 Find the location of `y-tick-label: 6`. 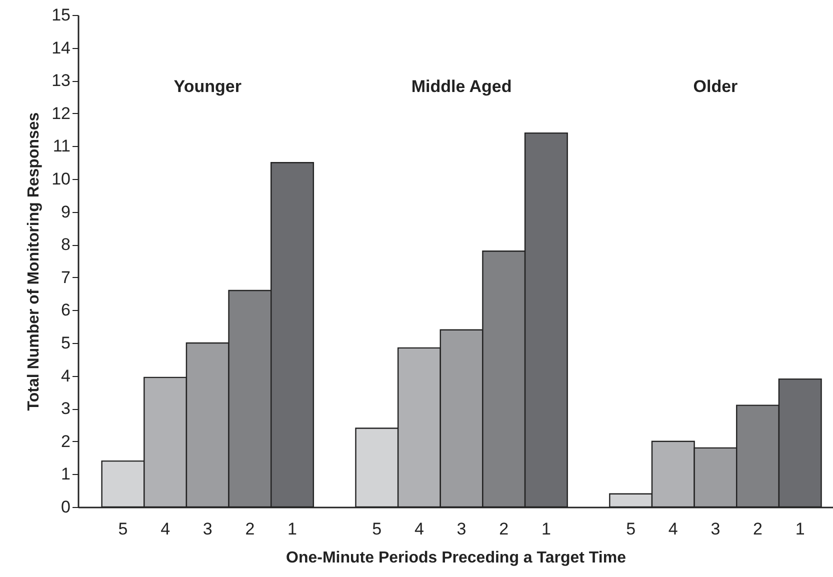

y-tick-label: 6 is located at coordinates (65, 310).